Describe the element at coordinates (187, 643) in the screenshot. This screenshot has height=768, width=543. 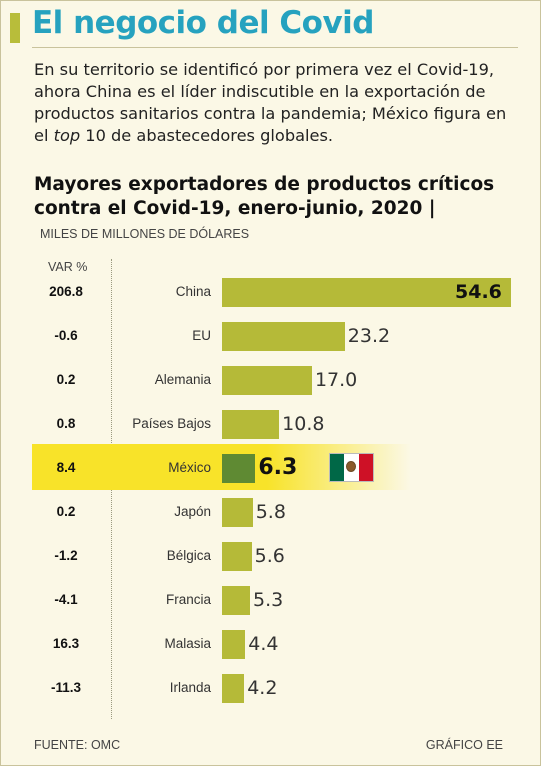
I see `category-label: Malasia` at that location.